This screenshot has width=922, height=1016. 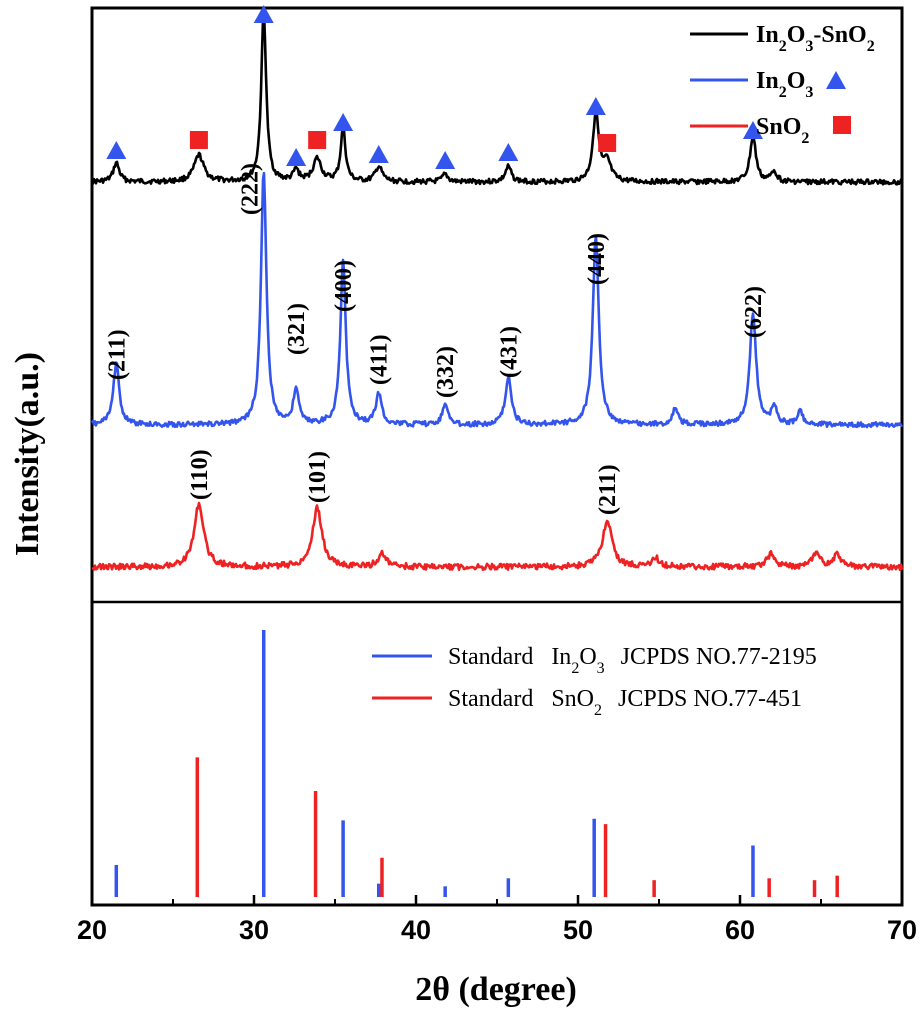 I want to click on legend-square-marker, so click(x=842, y=125).